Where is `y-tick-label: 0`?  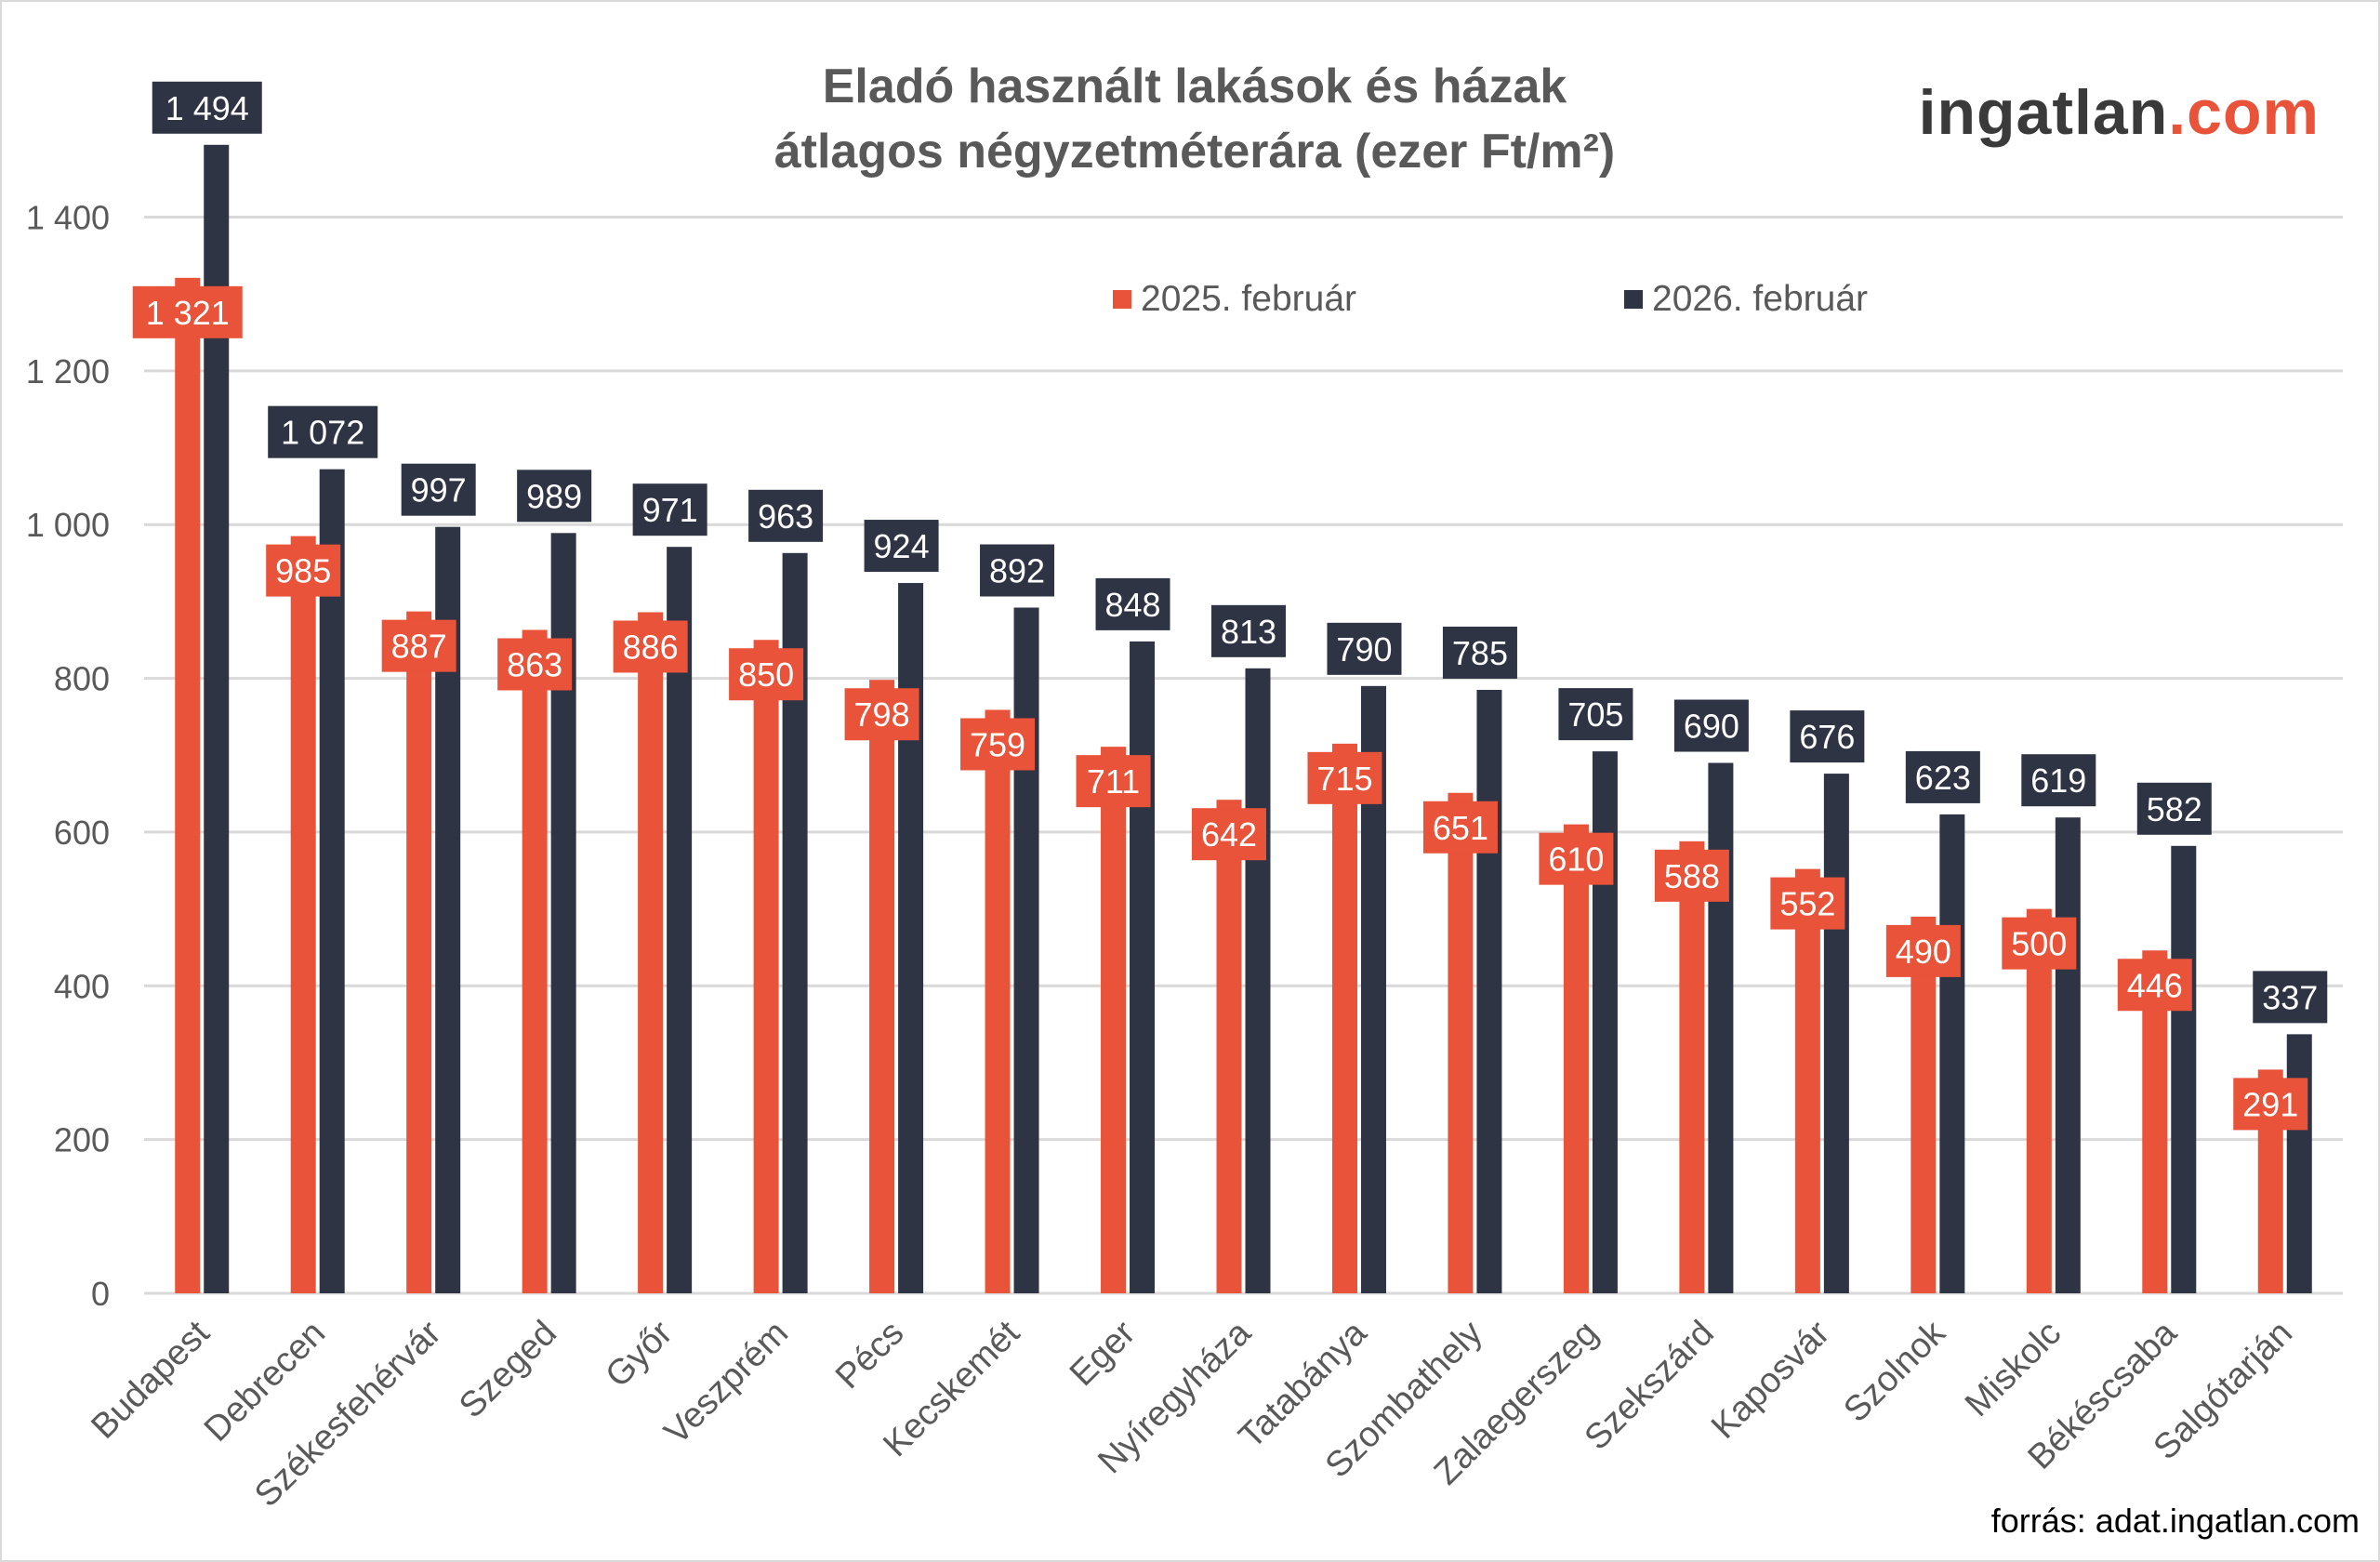
y-tick-label: 0 is located at coordinates (100, 1294).